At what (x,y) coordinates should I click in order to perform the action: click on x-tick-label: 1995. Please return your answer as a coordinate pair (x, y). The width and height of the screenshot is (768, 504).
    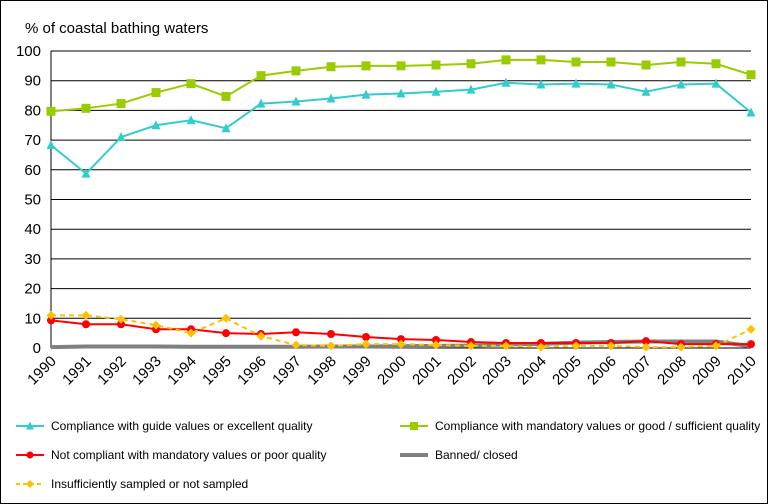
    Looking at the image, I should click on (217, 371).